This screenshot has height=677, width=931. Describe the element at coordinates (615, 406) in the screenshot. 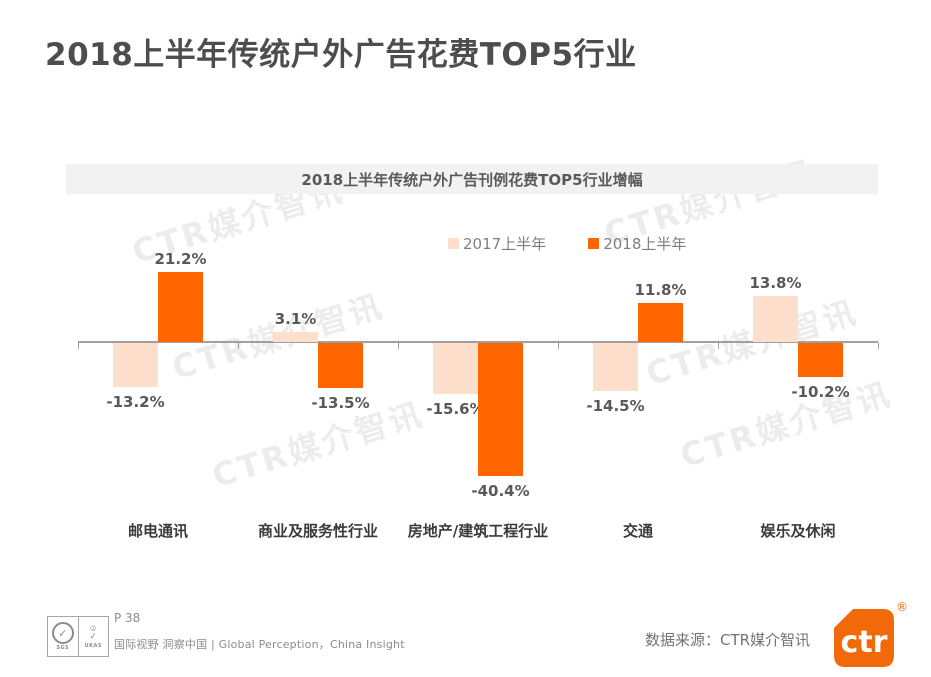

I see `value-label: -14.5%` at that location.